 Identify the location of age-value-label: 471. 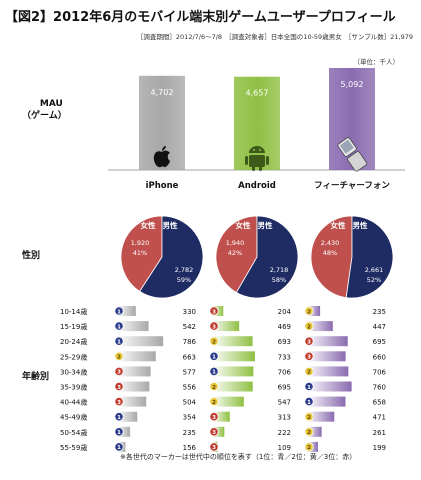
(379, 418).